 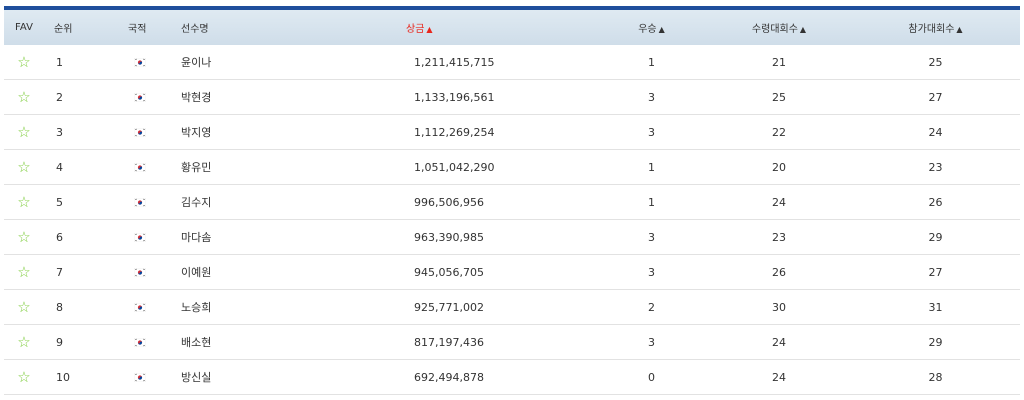 What do you see at coordinates (501, 202) in the screenshot?
I see `prize-cell: 996,506,956` at bounding box center [501, 202].